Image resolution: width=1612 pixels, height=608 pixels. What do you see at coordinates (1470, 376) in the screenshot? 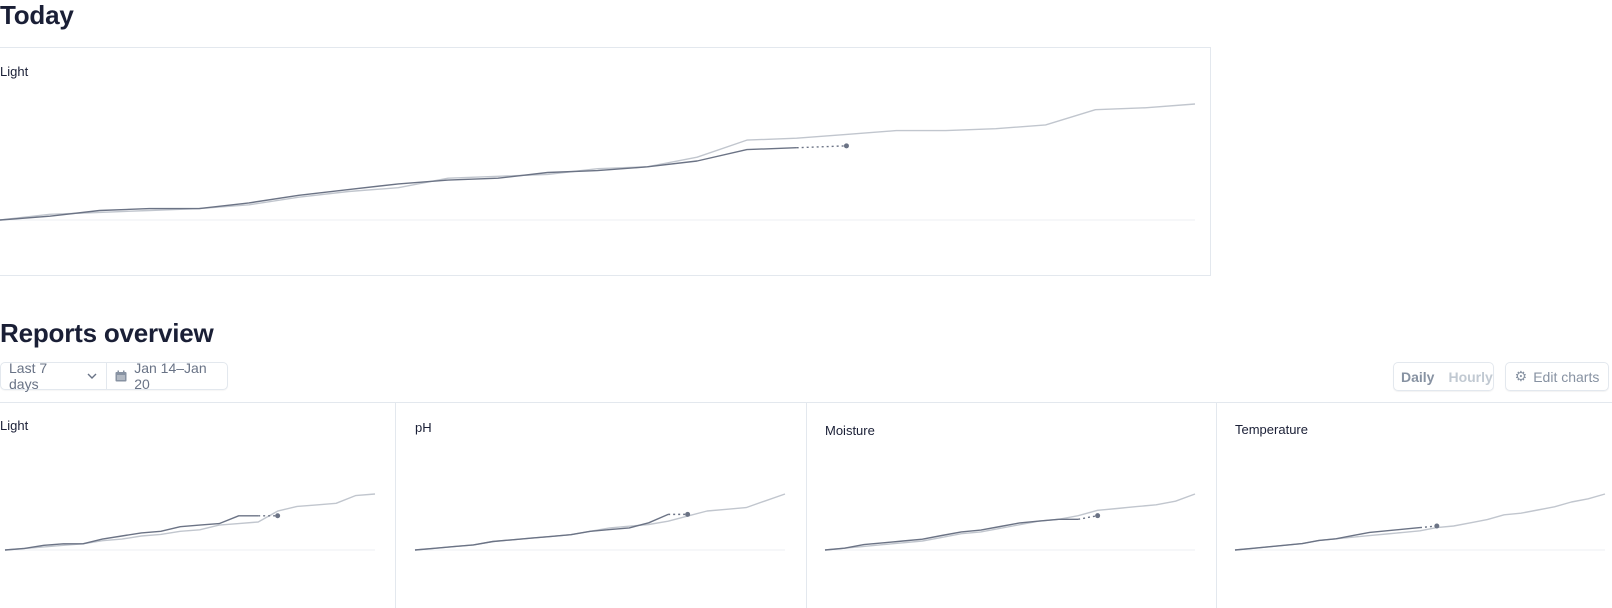
I see `toggle-hourly: Hourly` at bounding box center [1470, 376].